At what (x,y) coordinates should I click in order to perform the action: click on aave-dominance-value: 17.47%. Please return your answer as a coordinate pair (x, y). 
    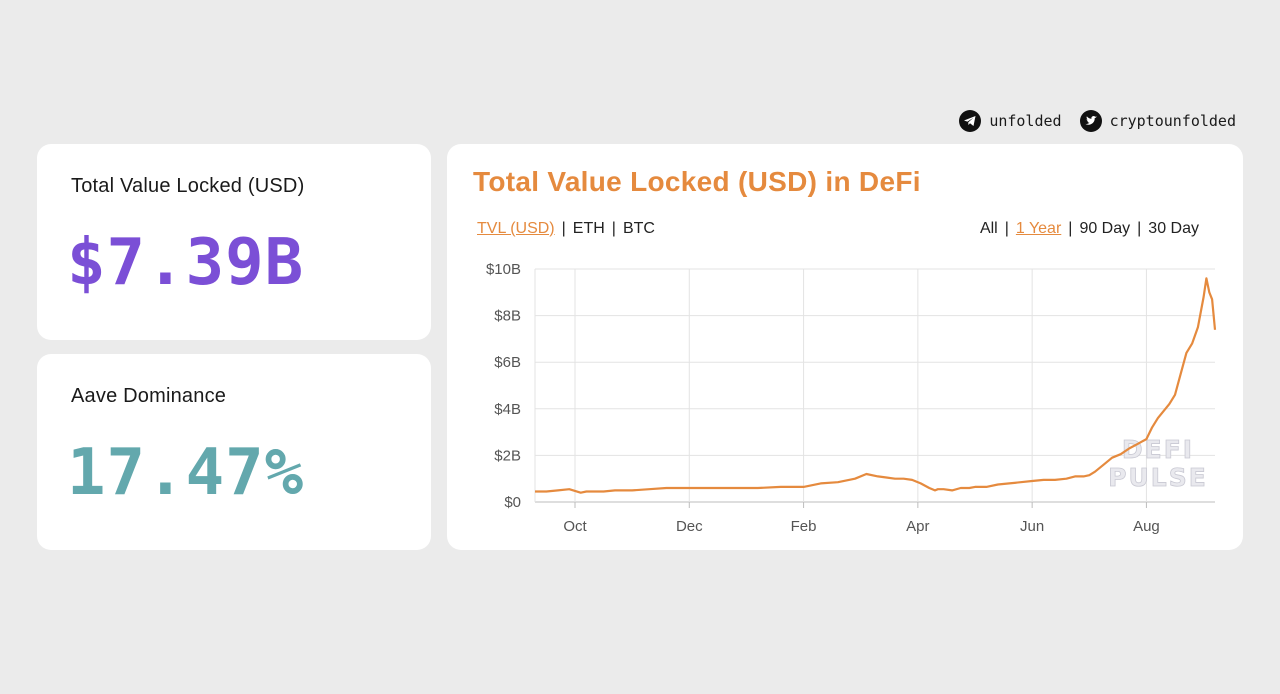
    Looking at the image, I should click on (186, 473).